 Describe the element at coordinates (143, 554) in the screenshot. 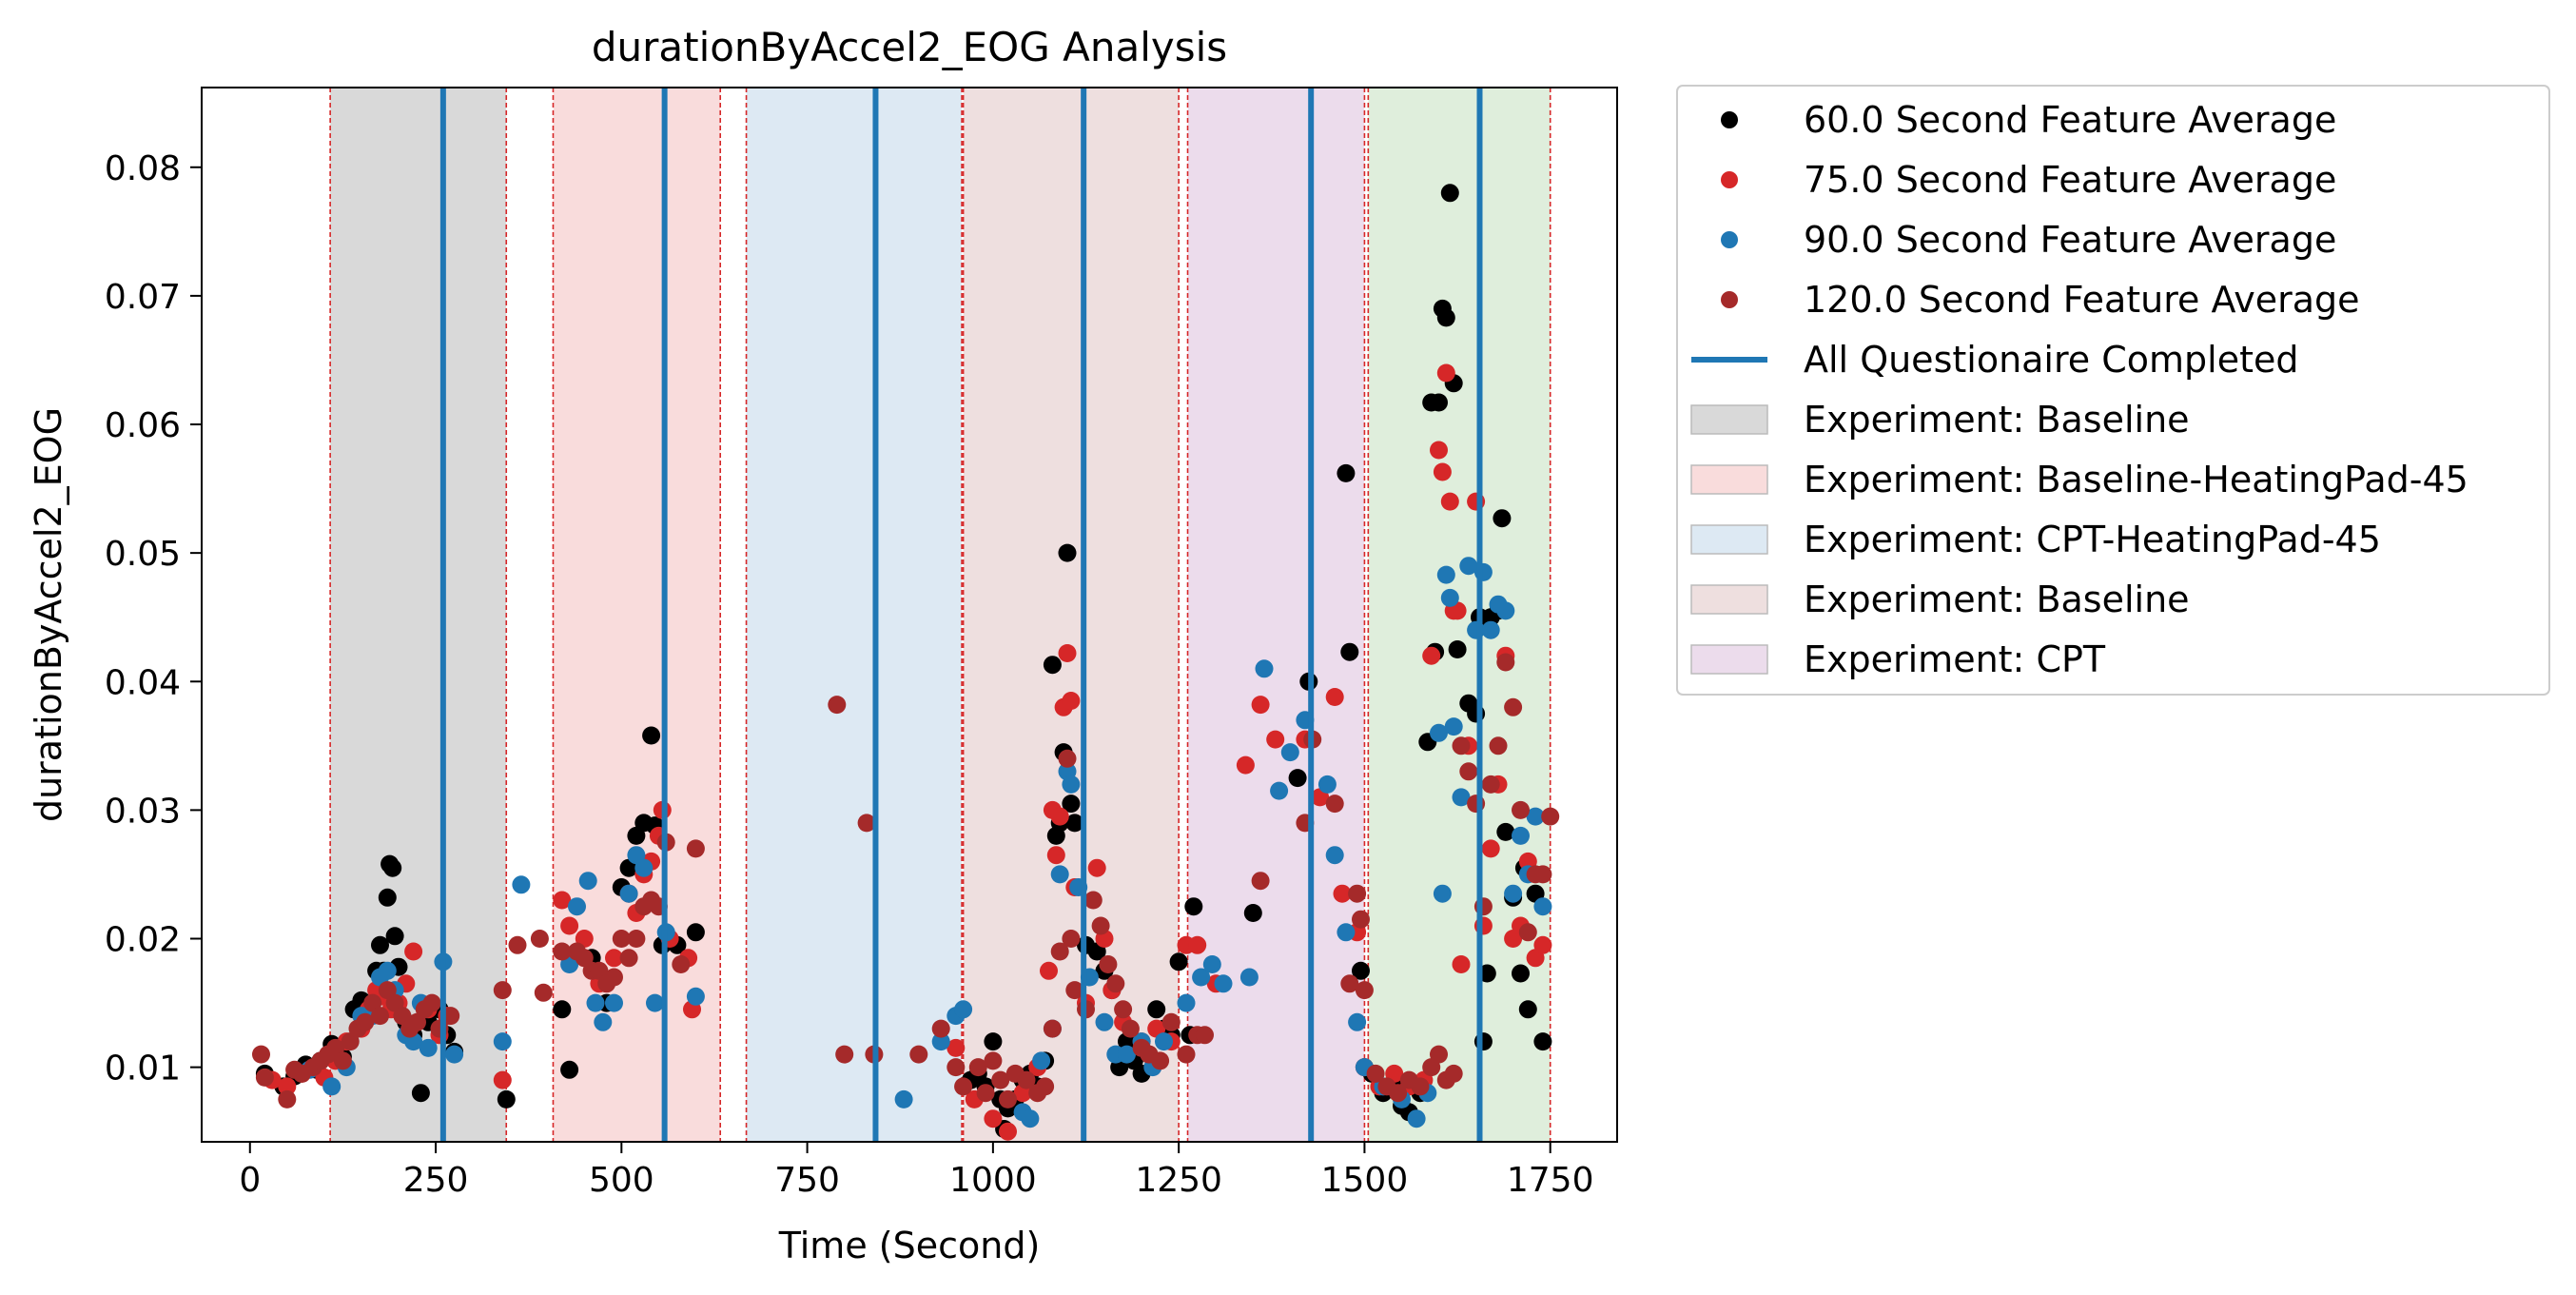

I see `y-tick-label: 0.05` at that location.